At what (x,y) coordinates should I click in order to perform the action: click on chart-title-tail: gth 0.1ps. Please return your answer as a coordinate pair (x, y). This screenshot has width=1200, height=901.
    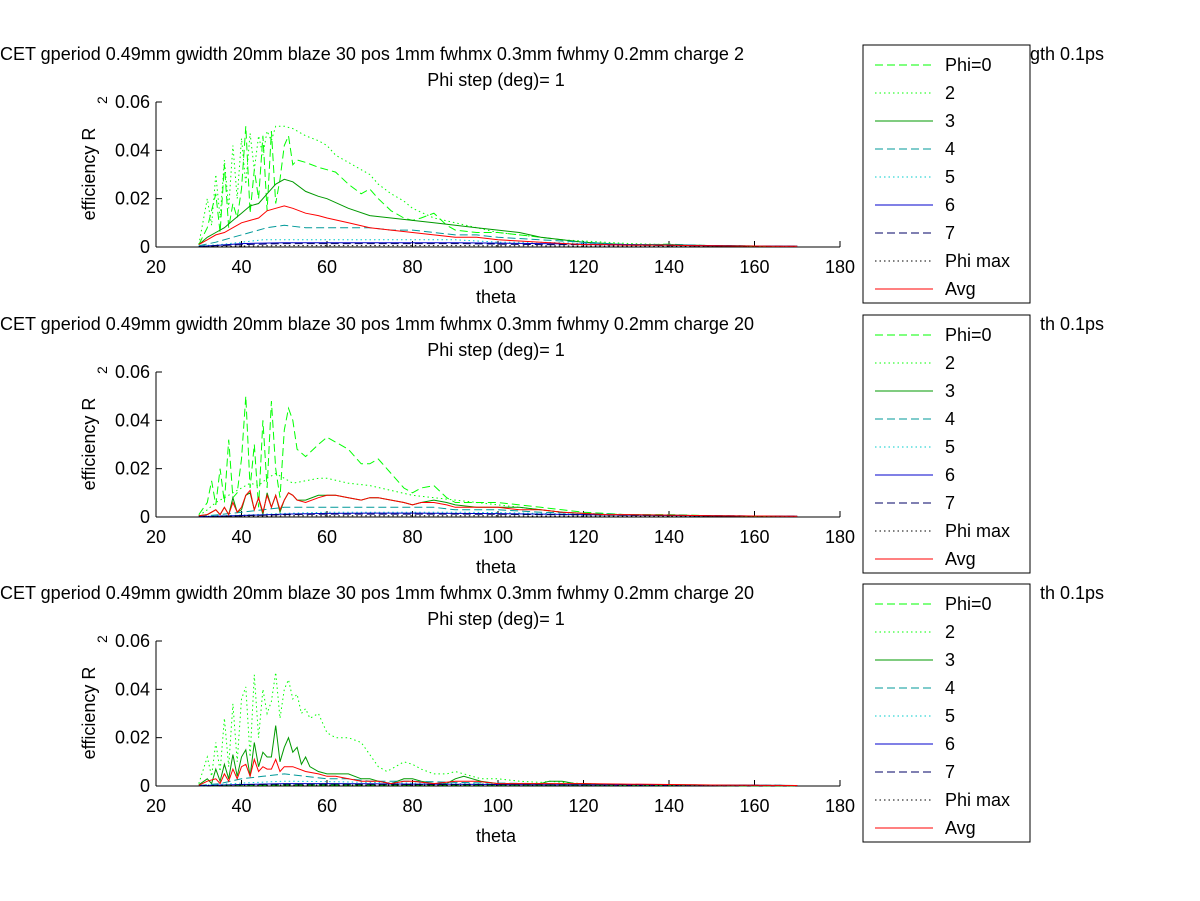
    Looking at the image, I should click on (1067, 54).